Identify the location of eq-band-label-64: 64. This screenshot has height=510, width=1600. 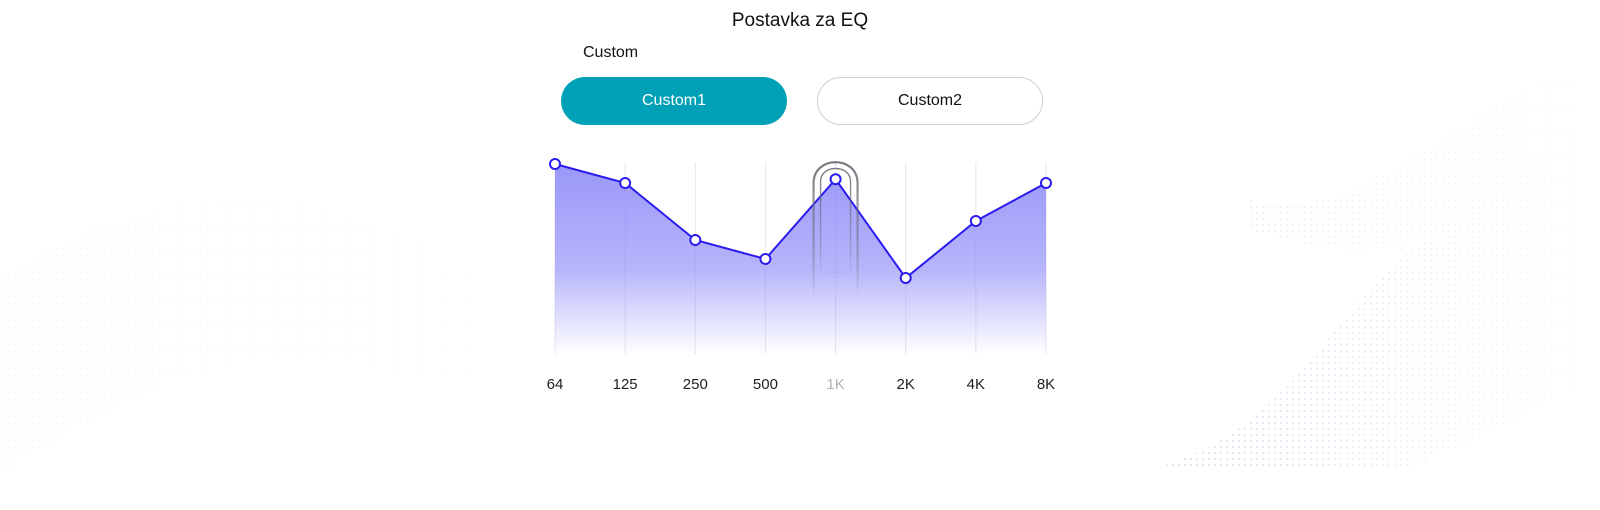
(555, 384).